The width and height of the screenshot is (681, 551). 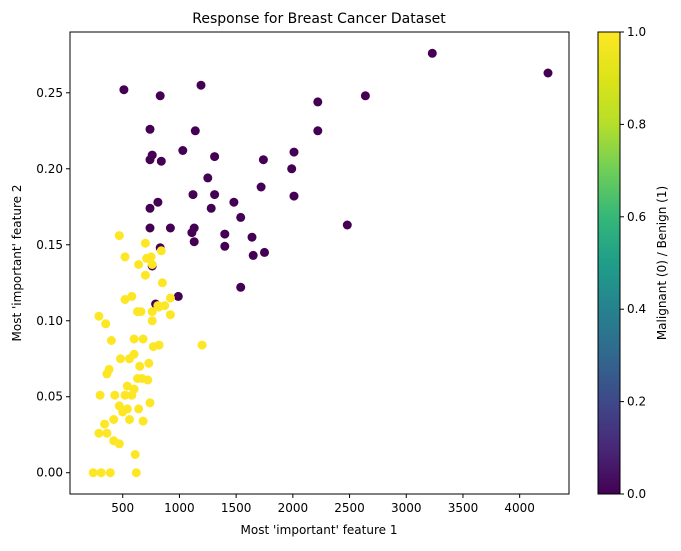 What do you see at coordinates (293, 508) in the screenshot?
I see `x-tick-label: 2000` at bounding box center [293, 508].